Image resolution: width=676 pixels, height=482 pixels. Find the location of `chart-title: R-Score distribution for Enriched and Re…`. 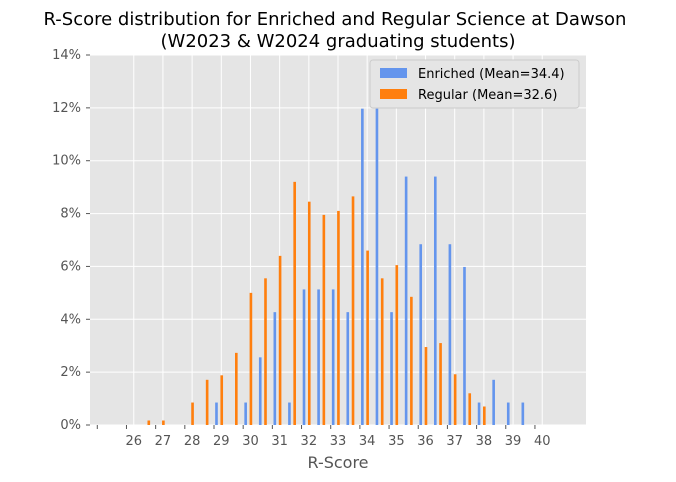

chart-title: R-Score distribution for Enriched and Re… is located at coordinates (335, 19).